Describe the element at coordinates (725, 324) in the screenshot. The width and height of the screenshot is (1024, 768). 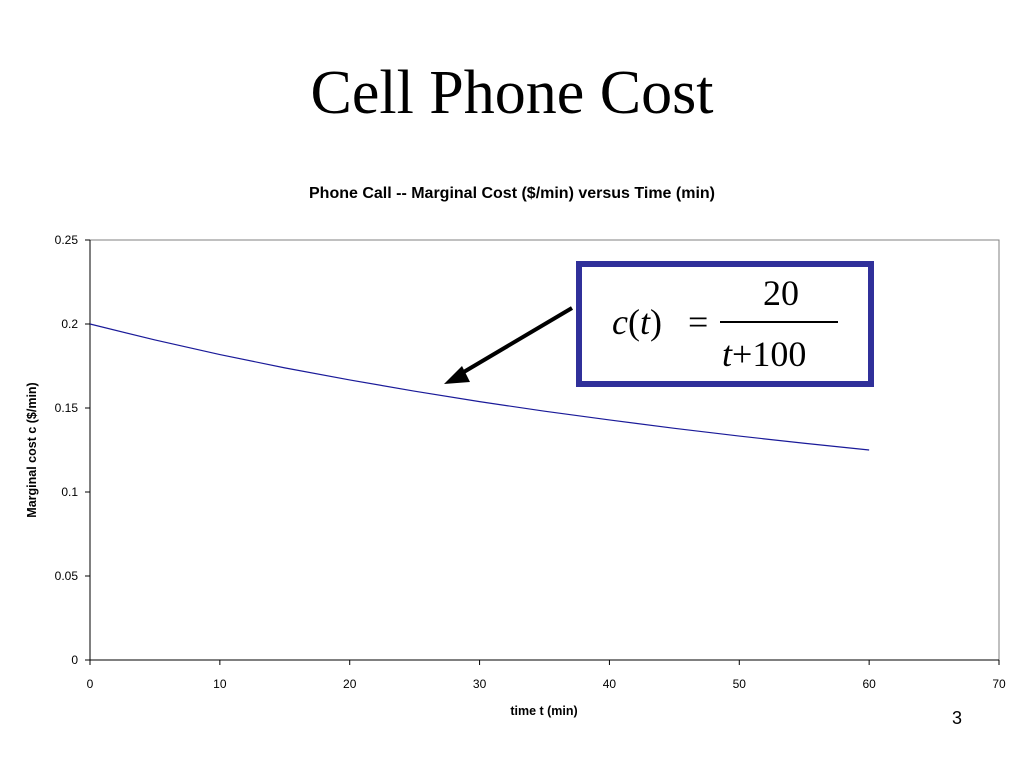
I see `equation-box: c(t) = 20 t+100` at that location.